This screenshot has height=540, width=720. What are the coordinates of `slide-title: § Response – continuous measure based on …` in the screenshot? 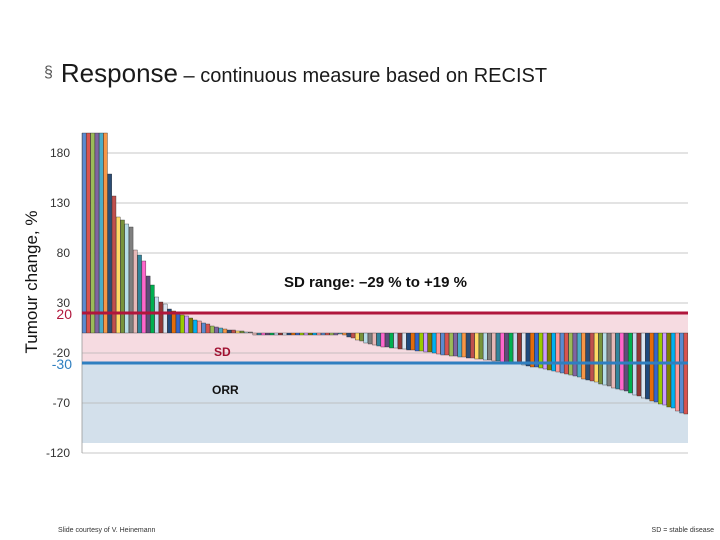 It's located at (295, 73).